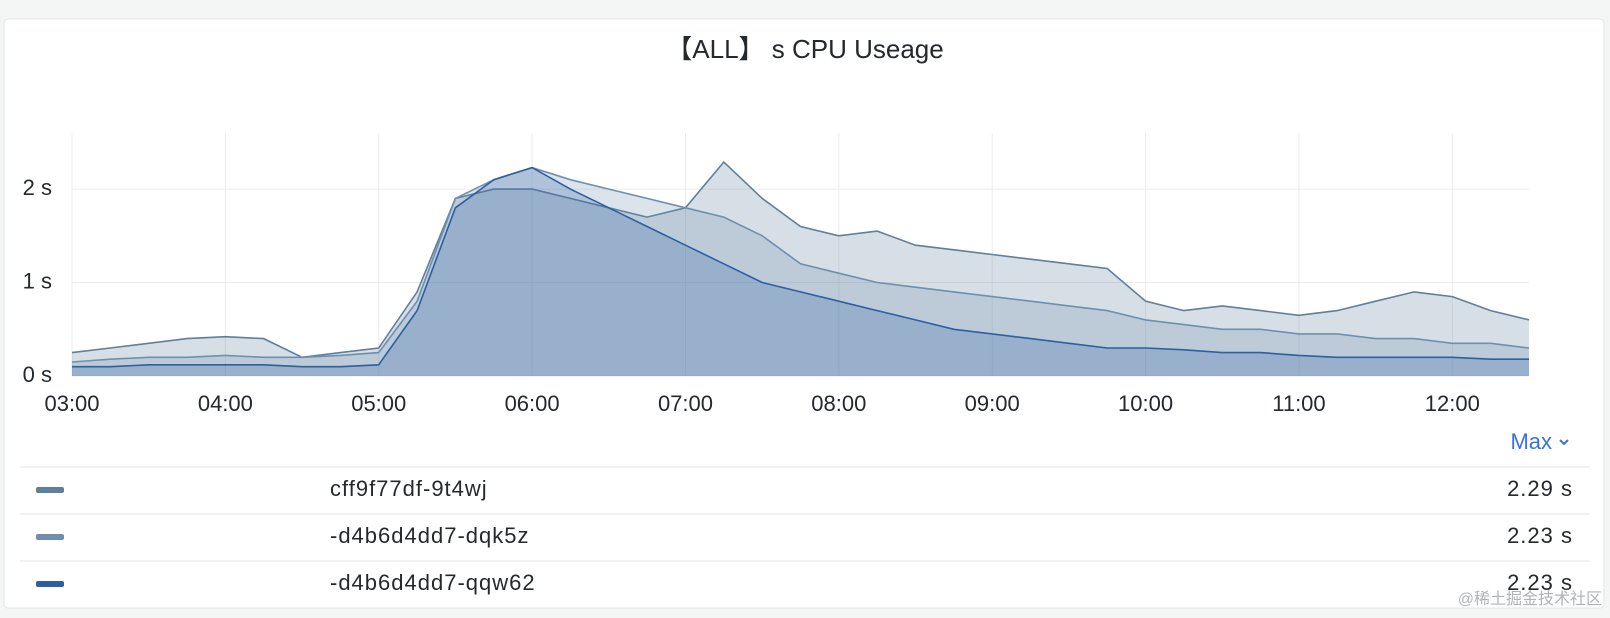 This screenshot has width=1610, height=618. What do you see at coordinates (1298, 403) in the screenshot?
I see `x-tick-label: 11:00` at bounding box center [1298, 403].